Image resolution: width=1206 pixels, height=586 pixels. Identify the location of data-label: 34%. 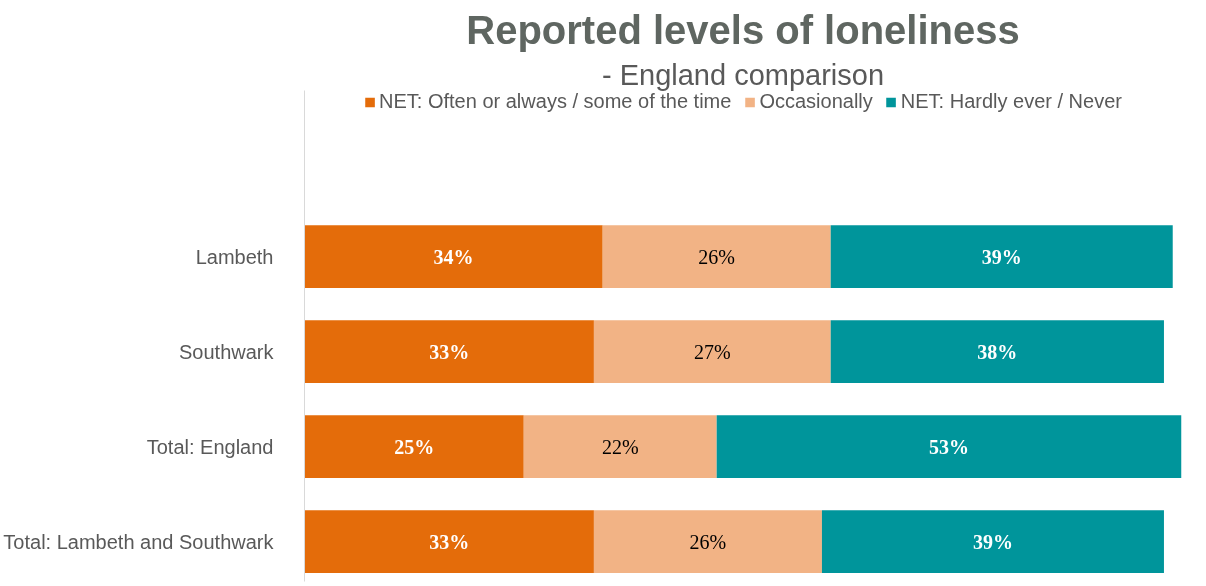
(453, 256).